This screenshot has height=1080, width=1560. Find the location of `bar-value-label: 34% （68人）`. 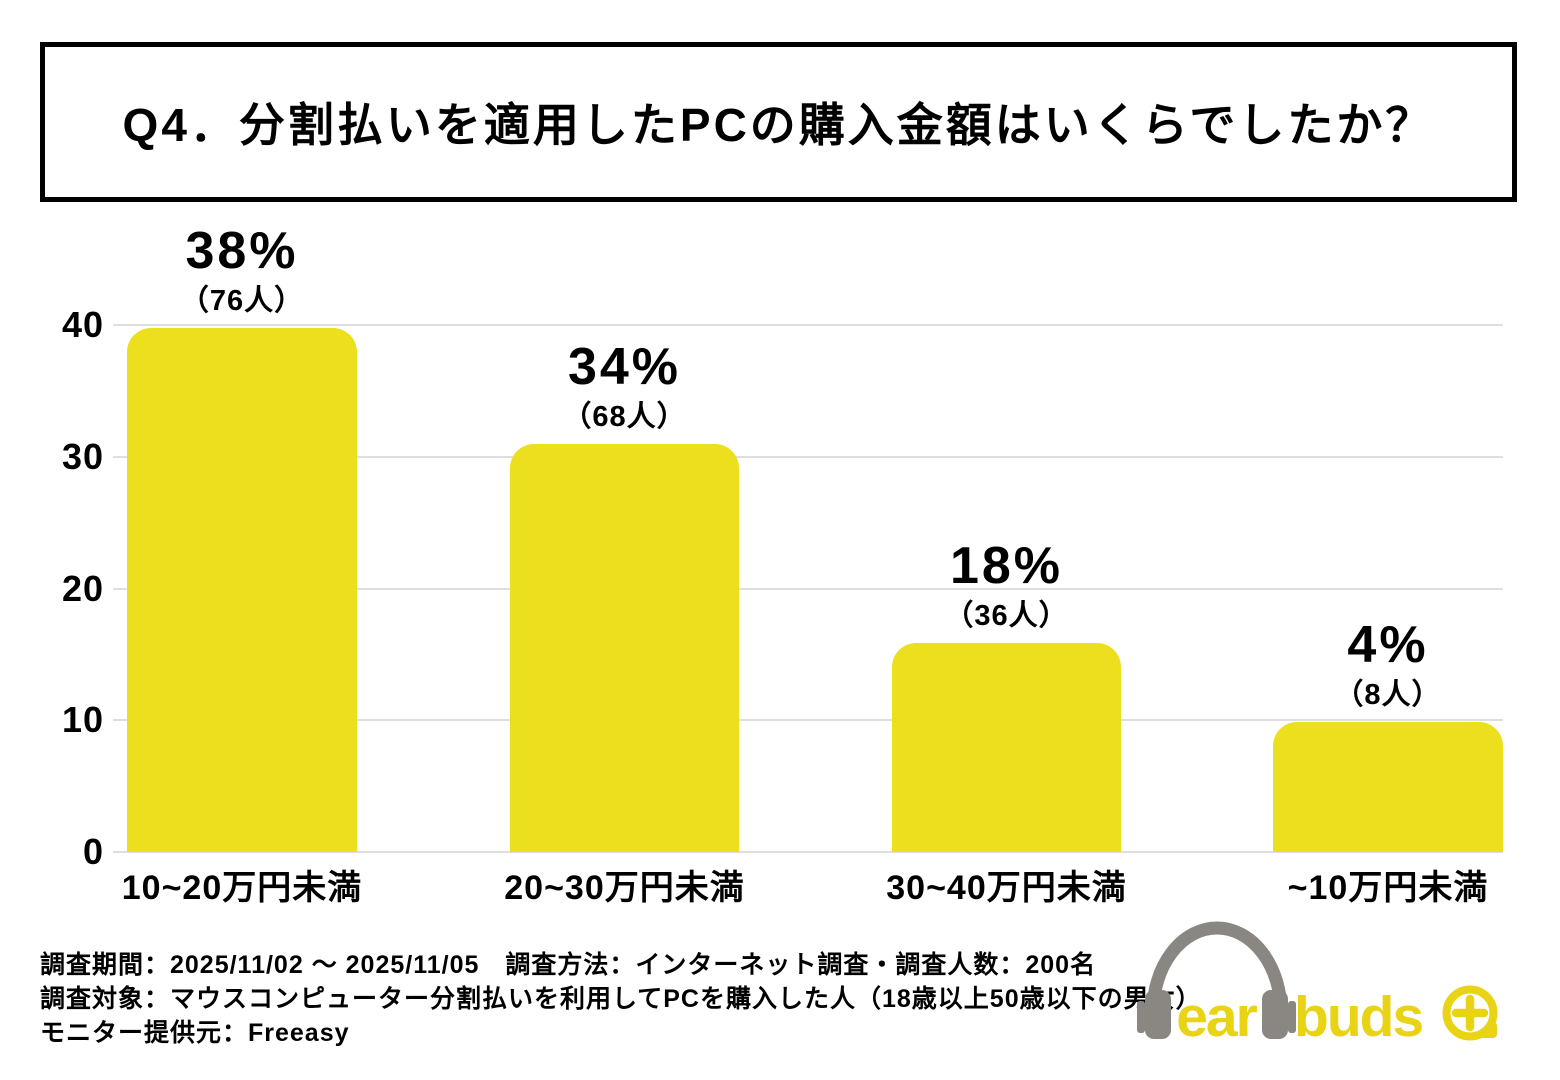

bar-value-label: 34% （68人） is located at coordinates (624, 386).